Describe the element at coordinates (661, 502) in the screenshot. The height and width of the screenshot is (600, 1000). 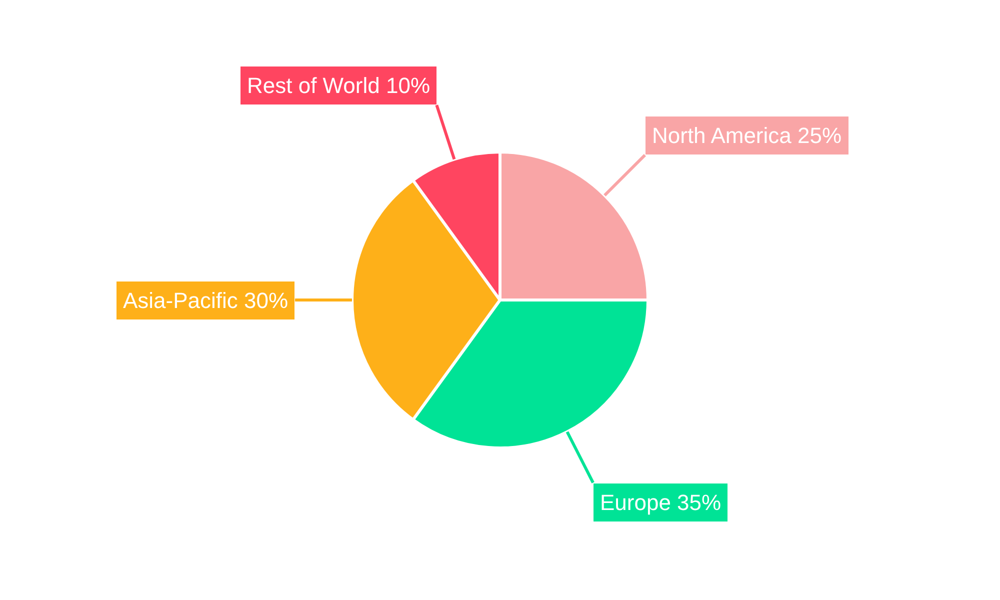
I see `slice-label: Europe 35%` at that location.